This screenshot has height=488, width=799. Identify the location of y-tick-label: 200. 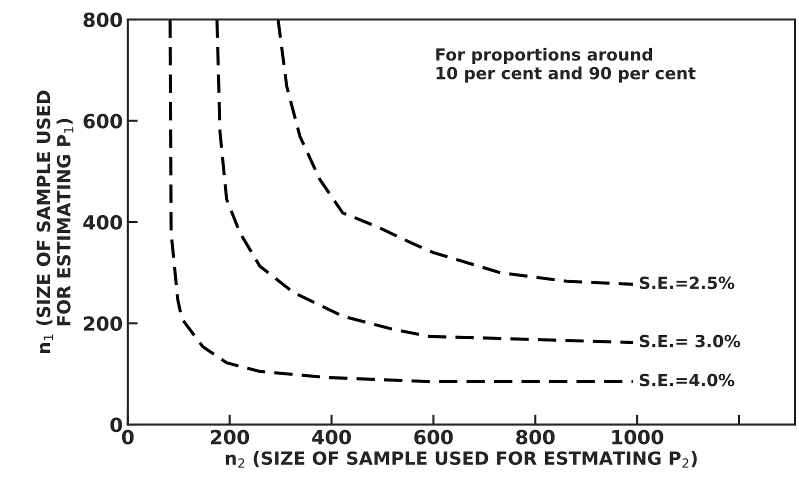
(103, 323).